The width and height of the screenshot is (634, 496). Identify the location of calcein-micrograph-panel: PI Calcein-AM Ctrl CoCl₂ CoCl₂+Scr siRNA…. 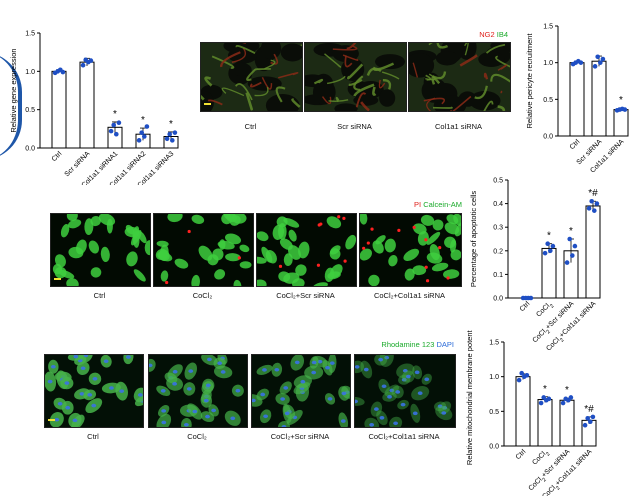
(256, 252).